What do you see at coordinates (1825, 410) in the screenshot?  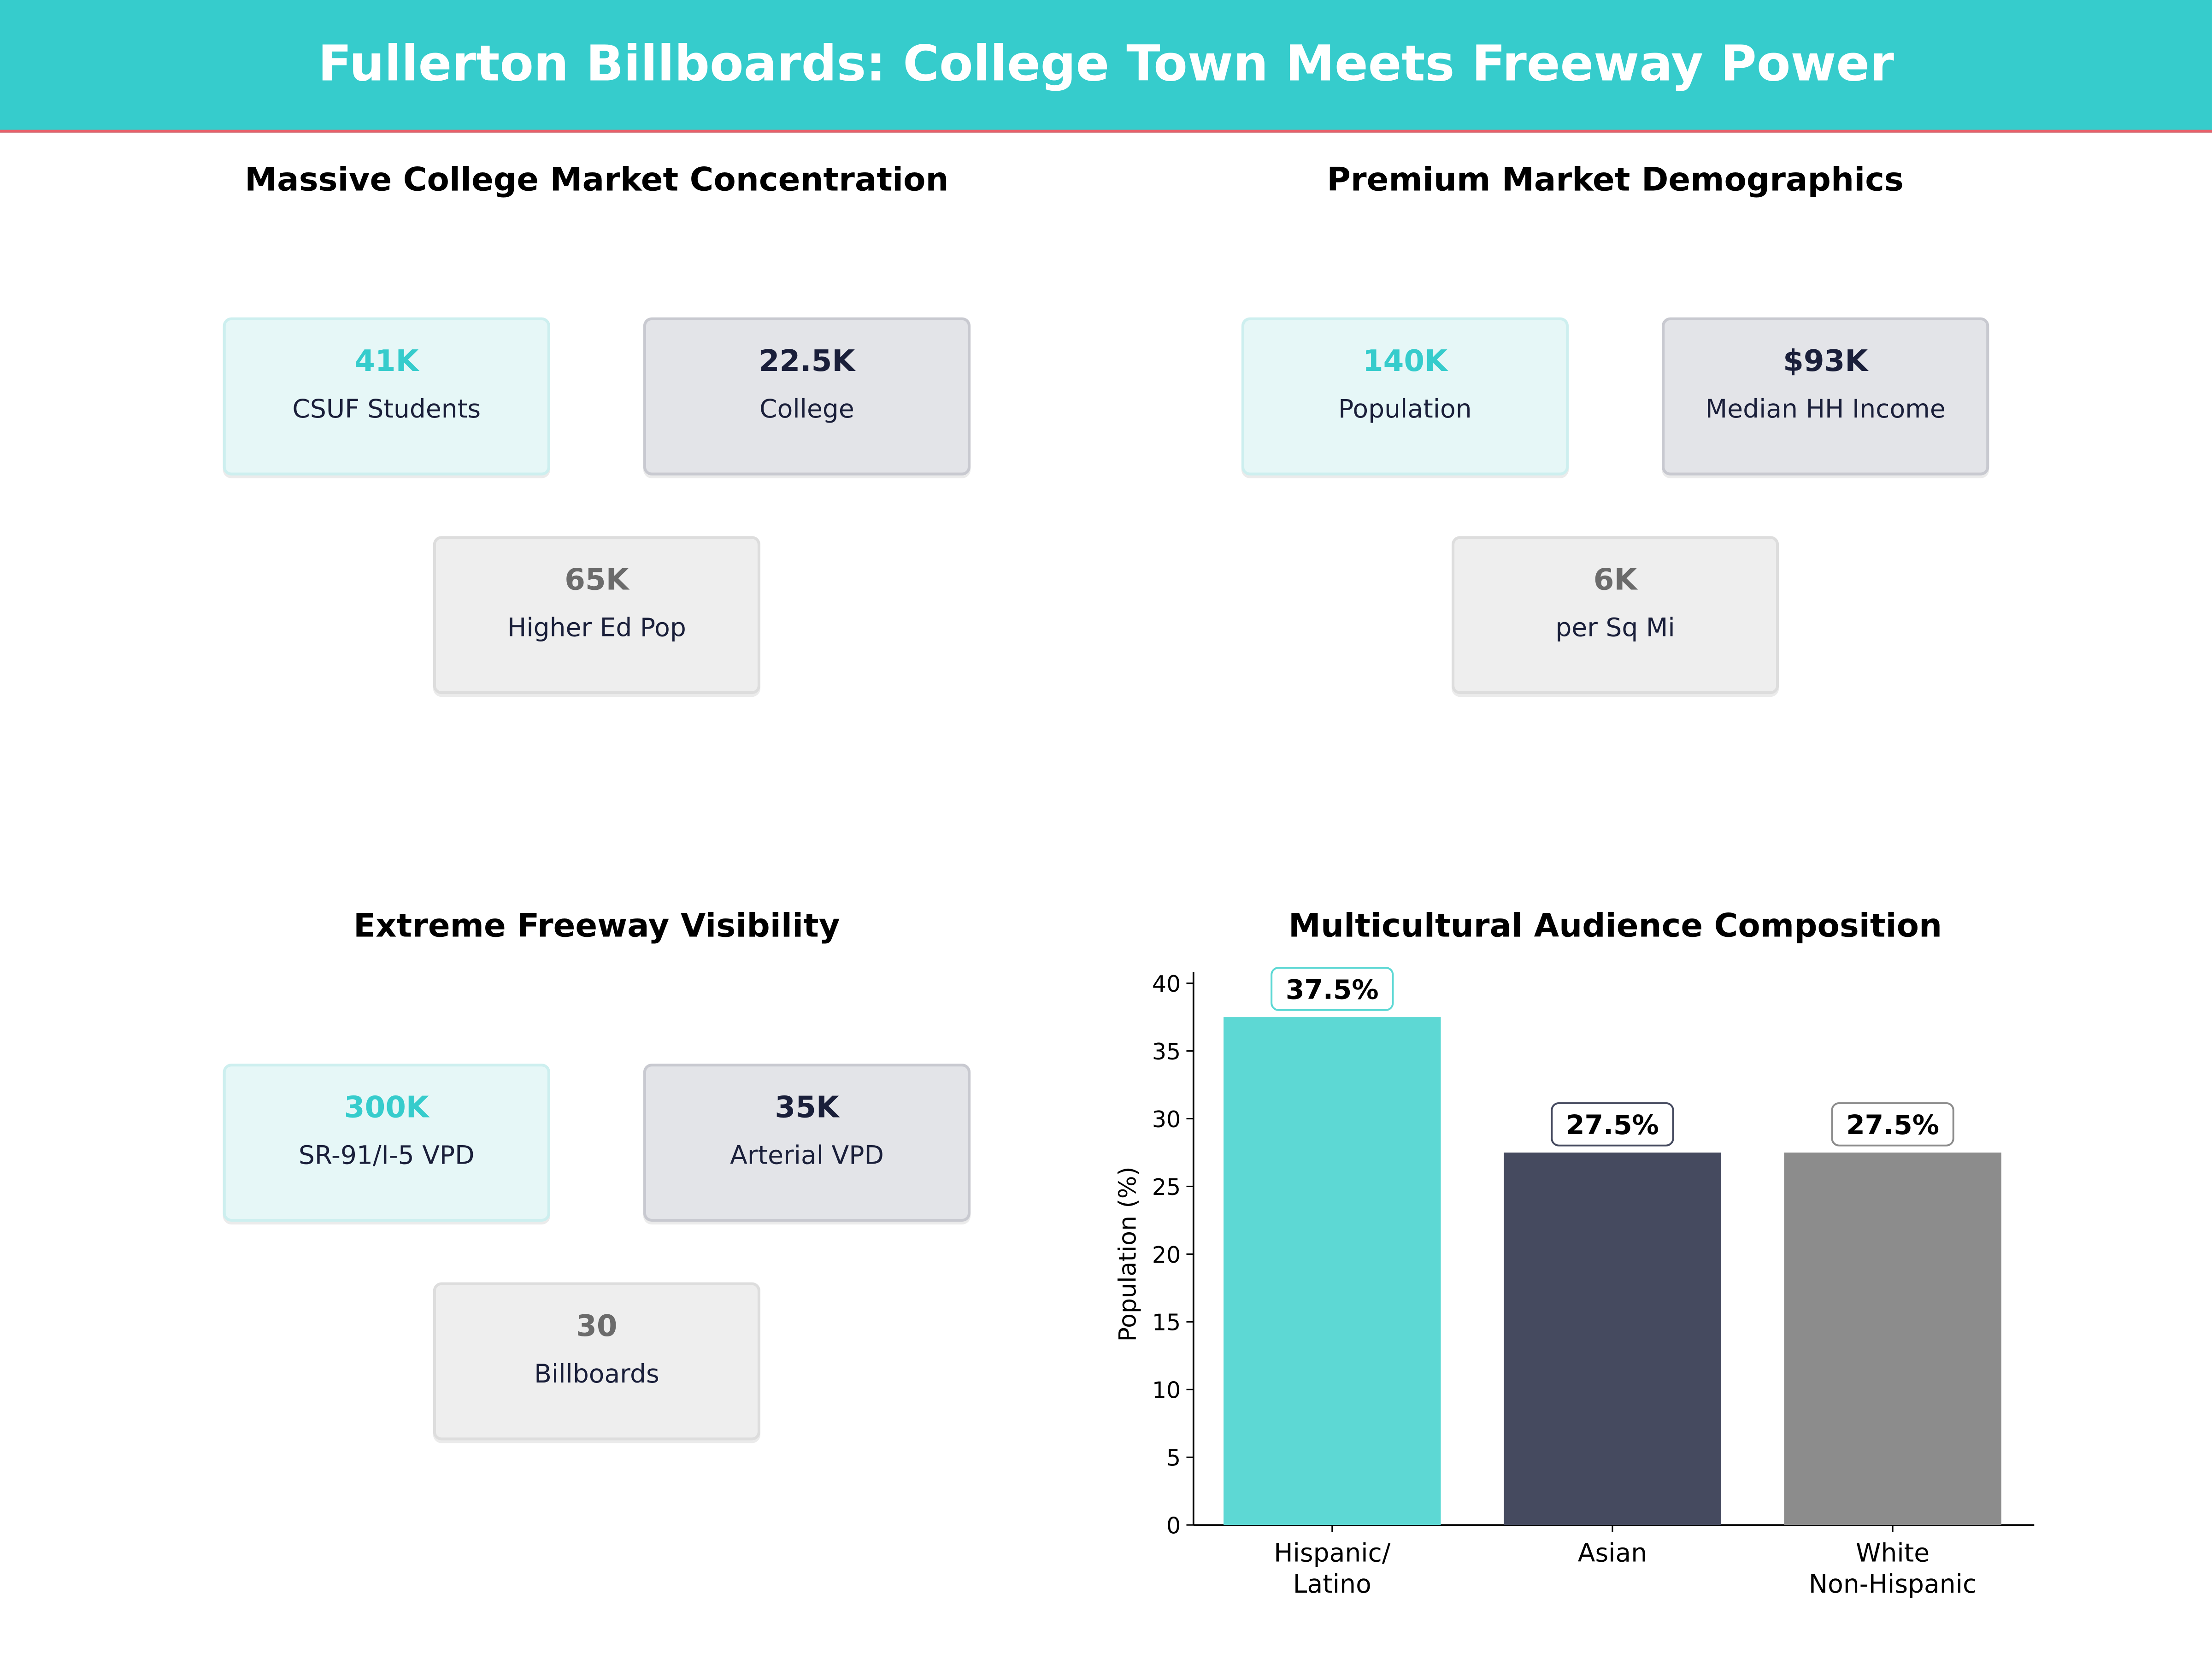 I see `stat-label: Median HH Income` at bounding box center [1825, 410].